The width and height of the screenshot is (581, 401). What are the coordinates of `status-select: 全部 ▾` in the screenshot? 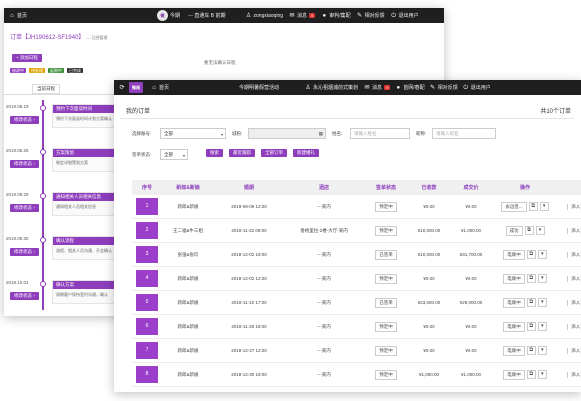 It's located at (174, 154).